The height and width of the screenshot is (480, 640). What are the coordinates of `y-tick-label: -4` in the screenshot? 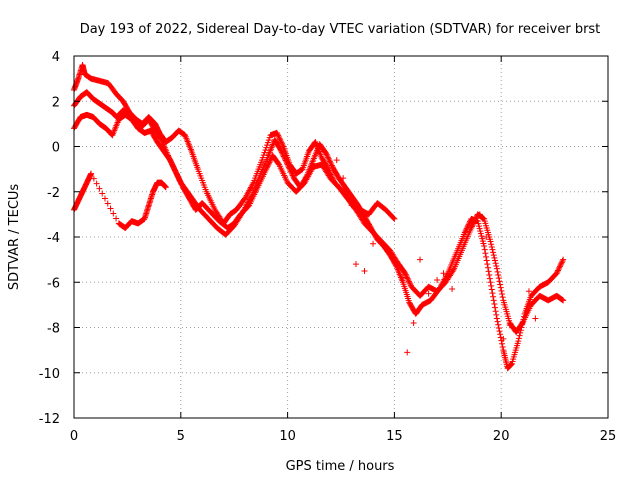 It's located at (53, 238).